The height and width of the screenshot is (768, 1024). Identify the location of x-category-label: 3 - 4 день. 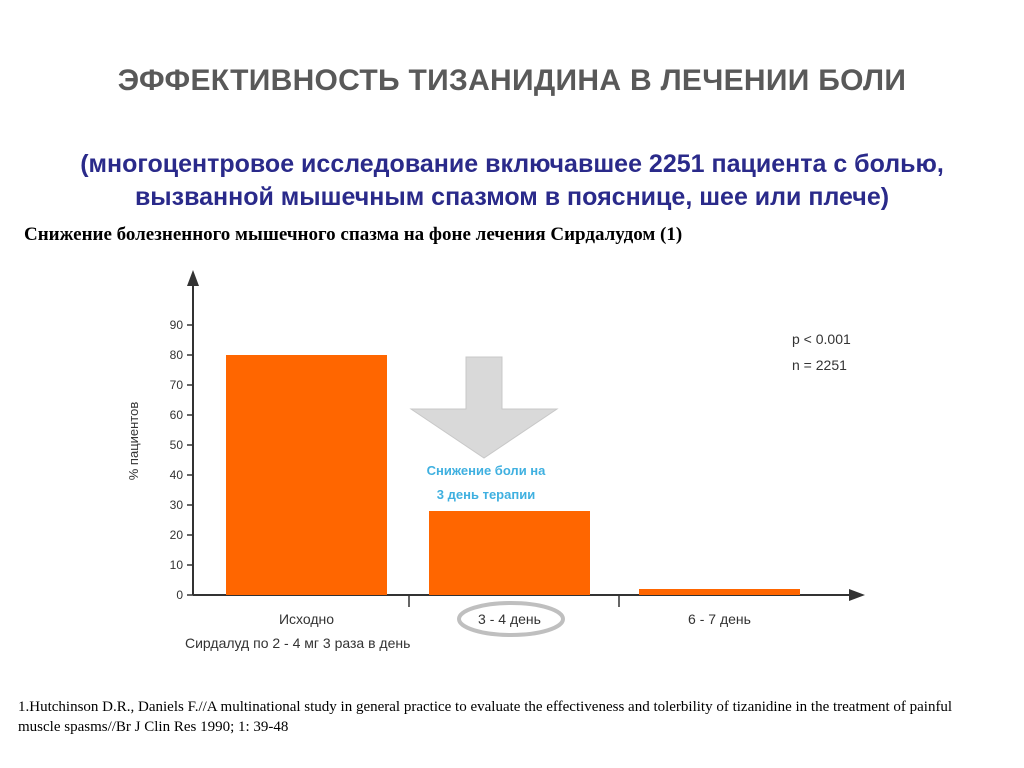
(509, 619).